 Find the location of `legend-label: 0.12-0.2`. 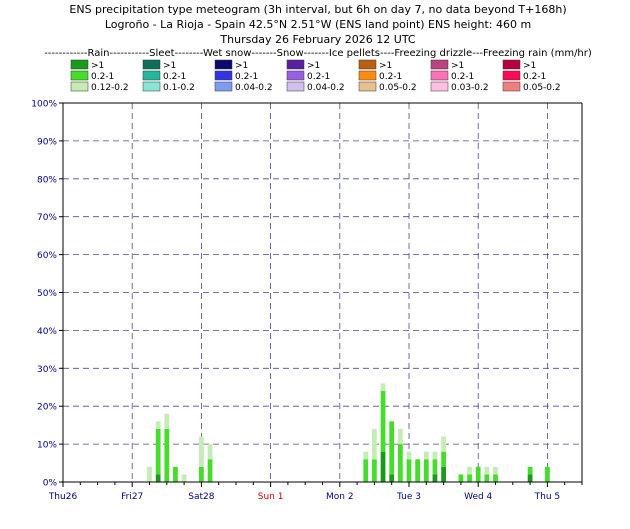

legend-label: 0.12-0.2 is located at coordinates (110, 88).